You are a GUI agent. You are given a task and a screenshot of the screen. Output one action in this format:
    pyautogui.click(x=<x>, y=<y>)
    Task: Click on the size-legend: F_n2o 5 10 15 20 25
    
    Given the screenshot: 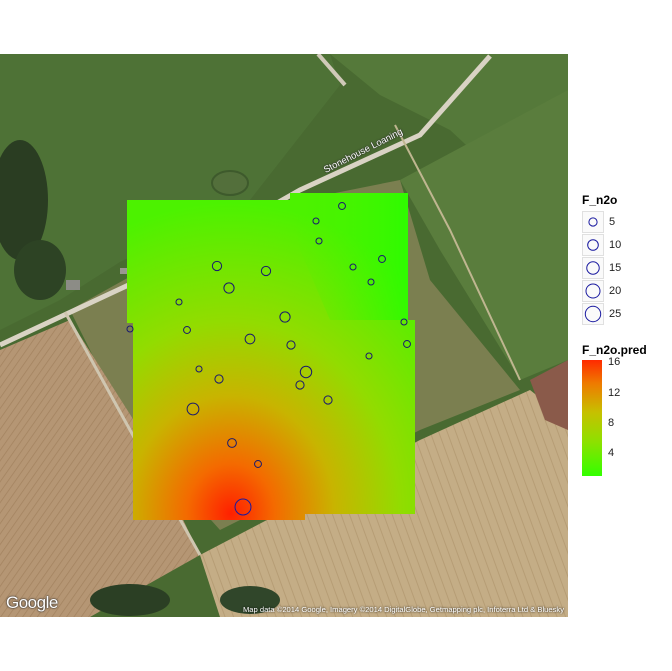 What is the action you would take?
    pyautogui.click(x=601, y=259)
    